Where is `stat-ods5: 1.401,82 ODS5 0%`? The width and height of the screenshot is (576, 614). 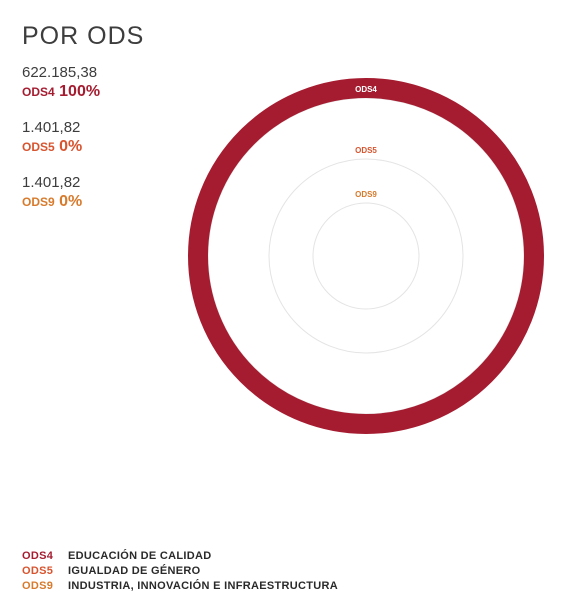
stat-ods5: 1.401,82 ODS5 0% is located at coordinates (52, 138).